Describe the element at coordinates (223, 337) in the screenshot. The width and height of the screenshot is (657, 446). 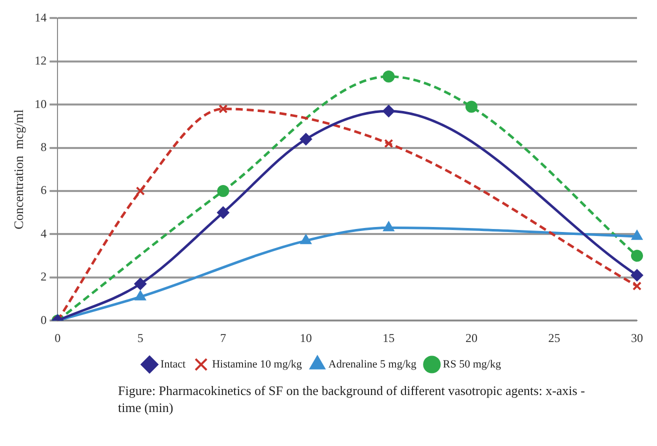
I see `x-tick-label: 7` at that location.